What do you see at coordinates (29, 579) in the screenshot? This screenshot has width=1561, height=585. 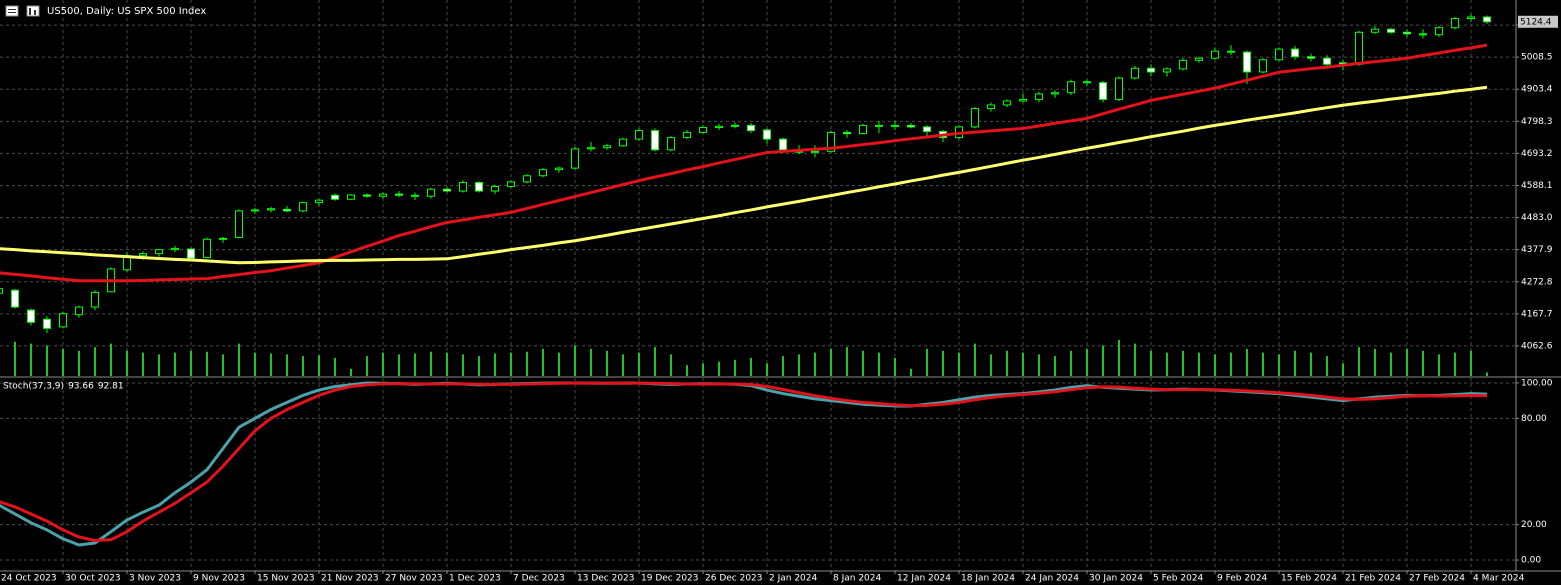 I see `x-tick-label: 24 Oct 2023` at bounding box center [29, 579].